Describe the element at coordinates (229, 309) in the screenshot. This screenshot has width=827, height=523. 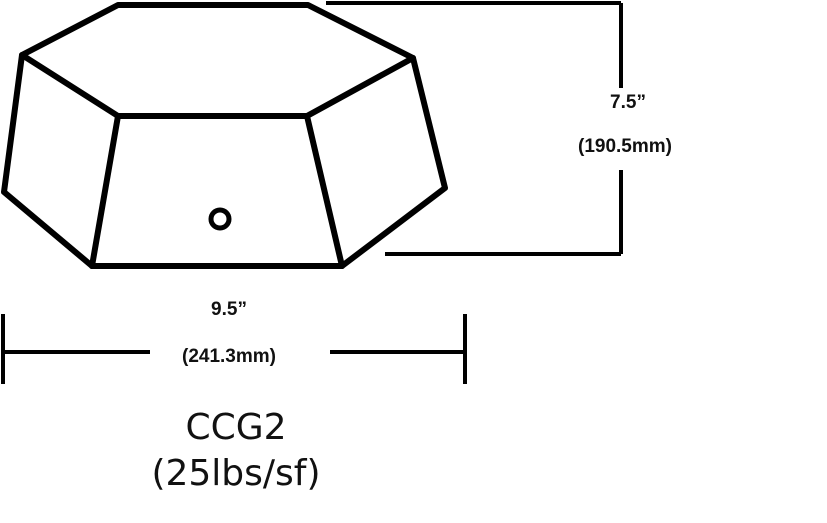
I see `width-inches-label: 9.5”` at that location.